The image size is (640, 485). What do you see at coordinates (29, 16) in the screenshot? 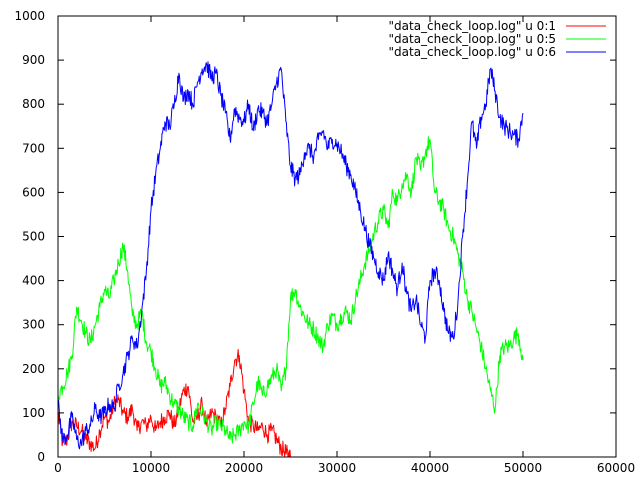
I see `y-tick-label: 1000` at bounding box center [29, 16].